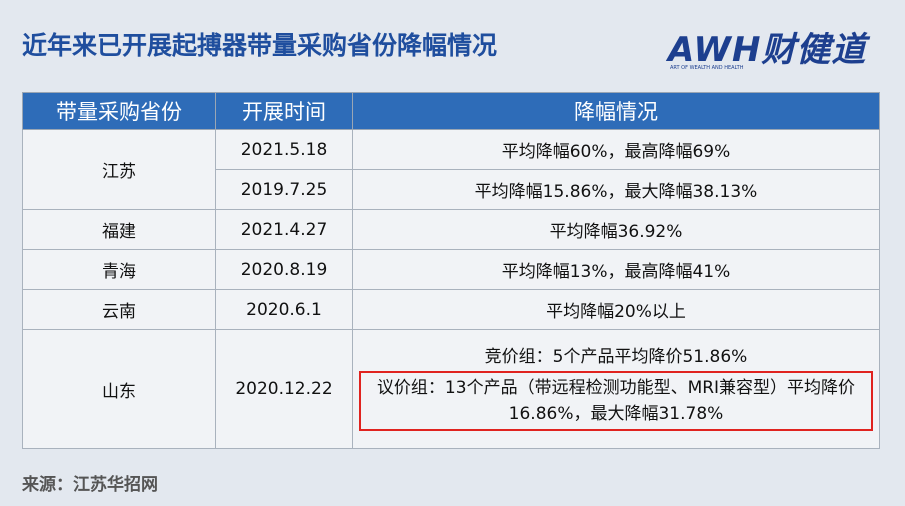 Image resolution: width=905 pixels, height=506 pixels. I want to click on reduction-text: 平均降幅20%以上, so click(616, 312).